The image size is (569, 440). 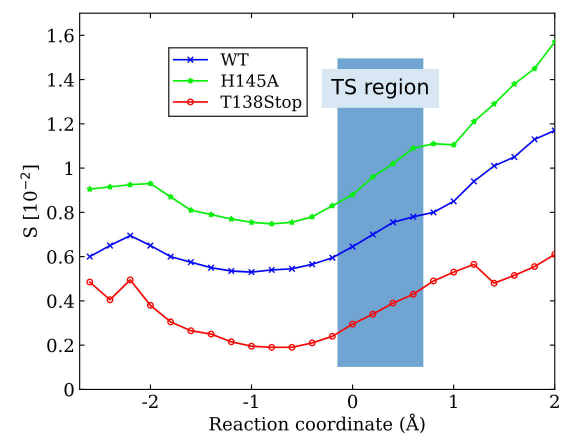 I want to click on y-tick-label: 0.6, so click(x=60, y=257).